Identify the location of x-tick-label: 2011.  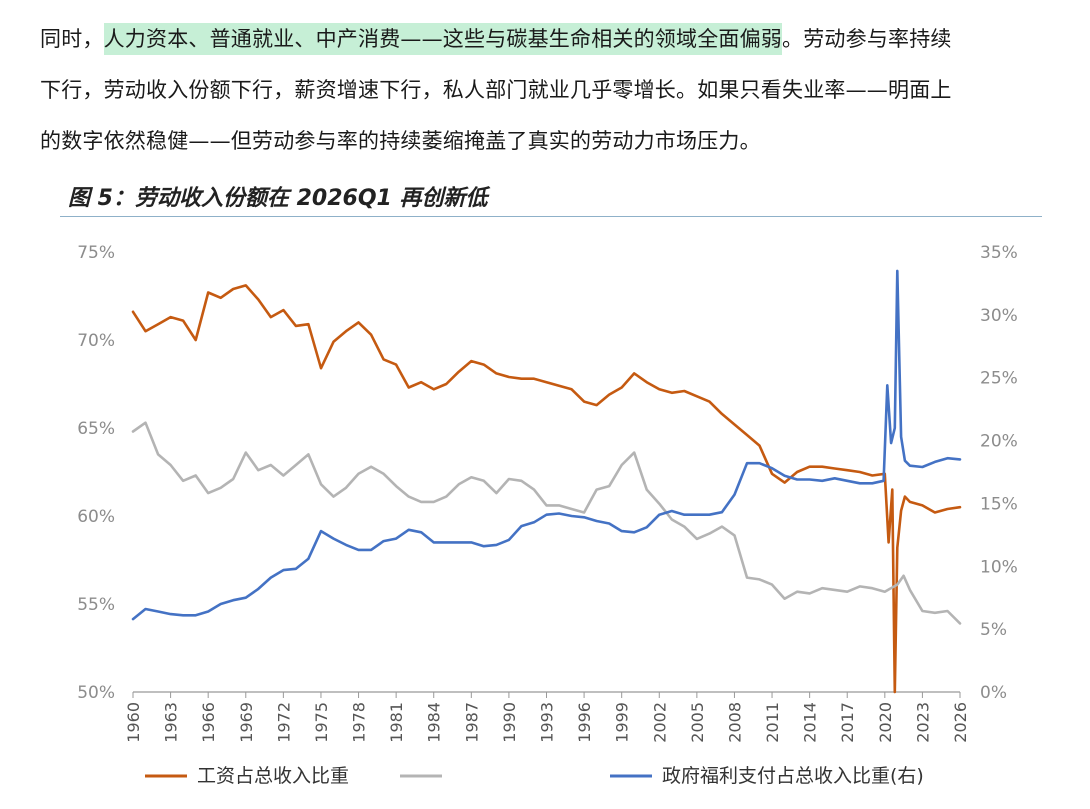
(772, 722).